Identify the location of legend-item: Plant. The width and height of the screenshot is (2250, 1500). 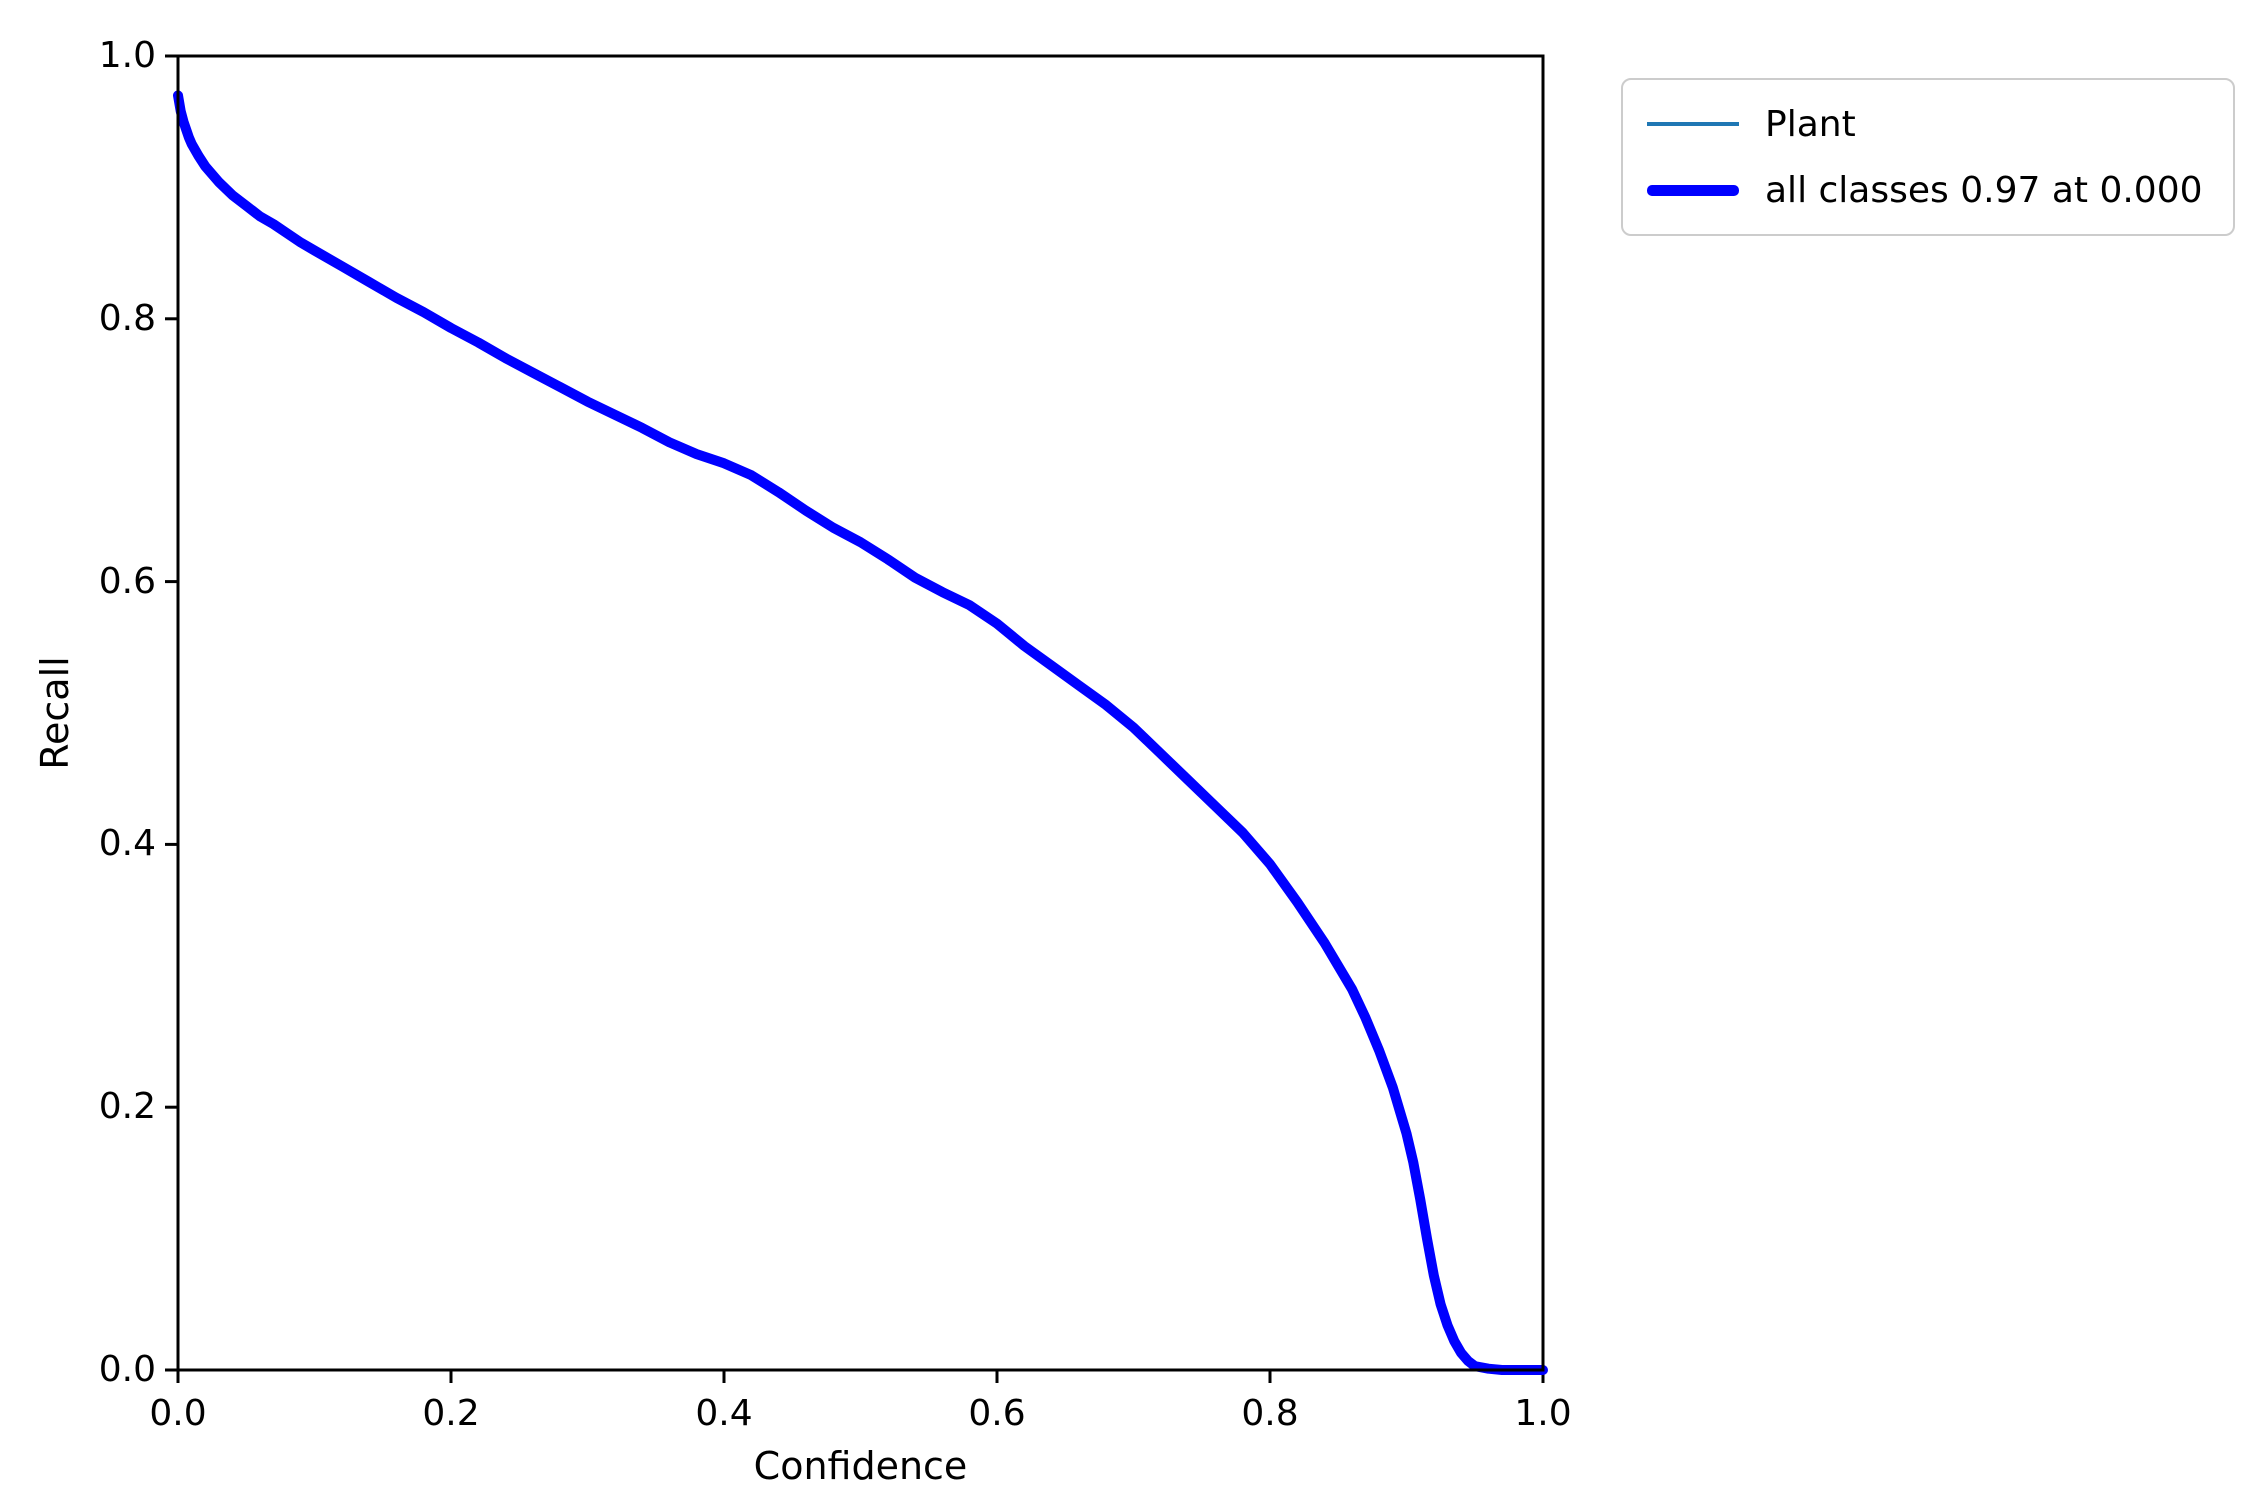
(1925, 124).